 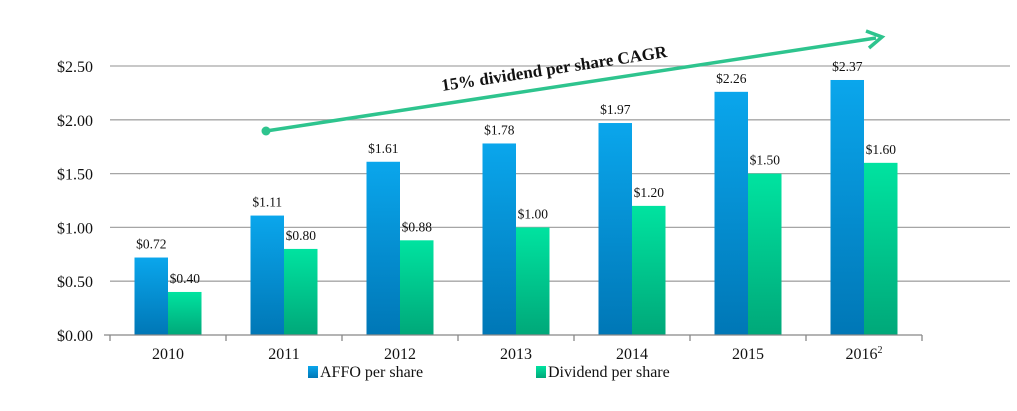 What do you see at coordinates (881, 149) in the screenshot?
I see `data-label-dividend: $1.60` at bounding box center [881, 149].